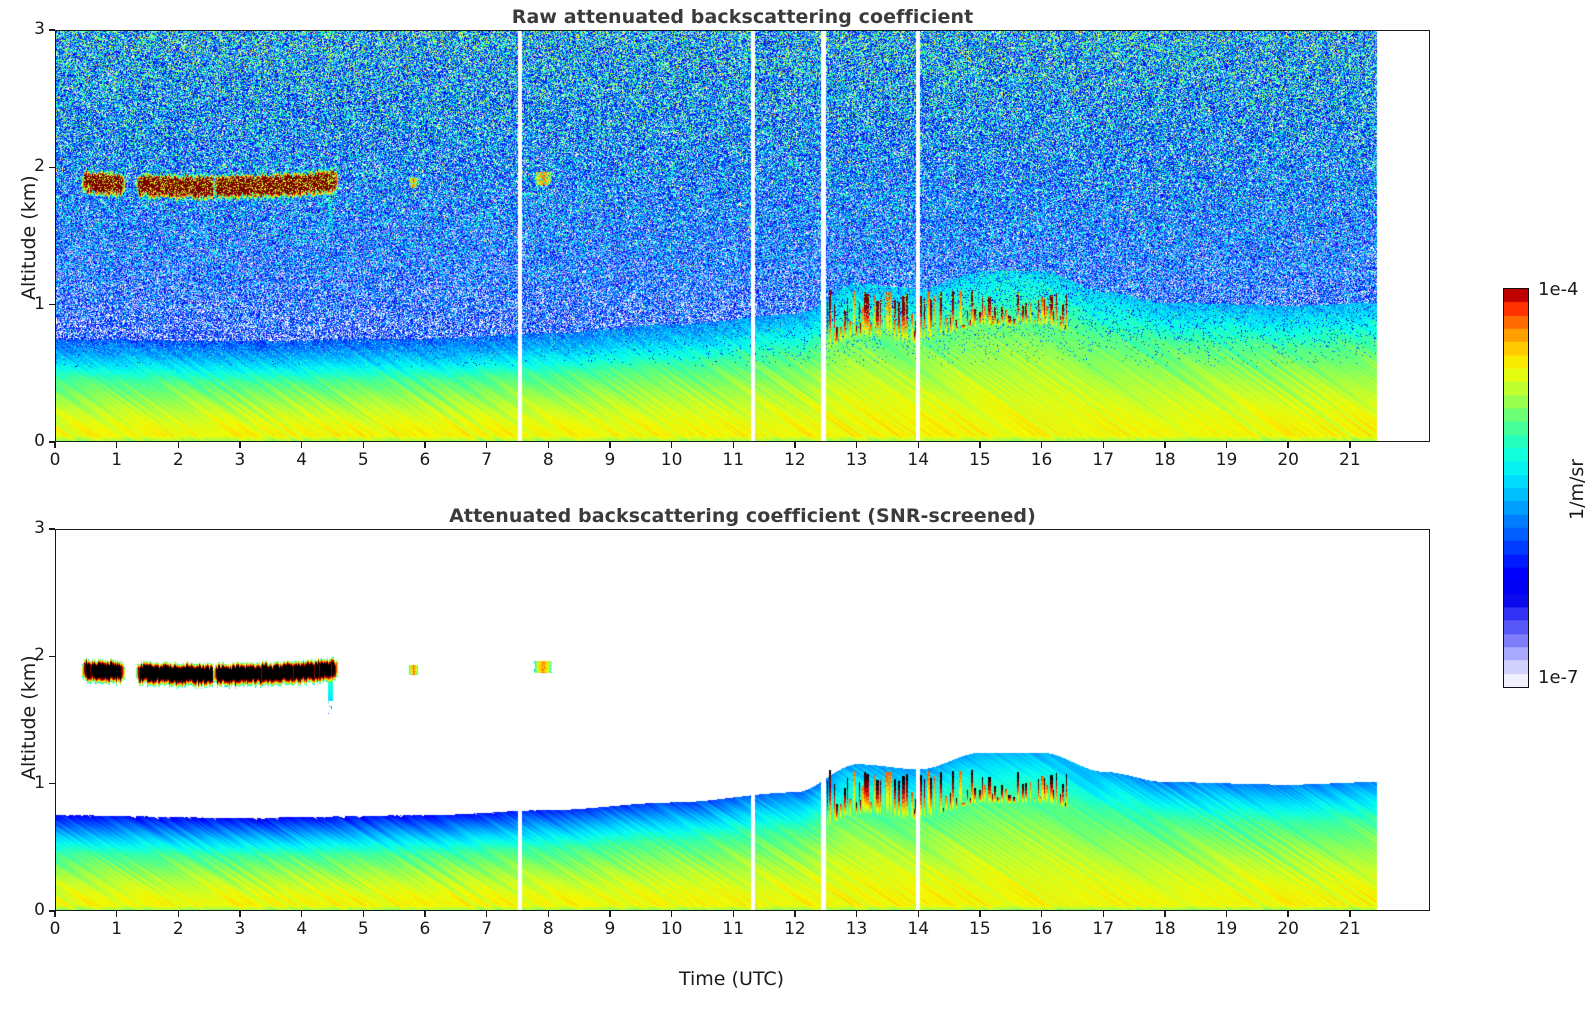  I want to click on x-tick-label-0-8: 8, so click(548, 460).